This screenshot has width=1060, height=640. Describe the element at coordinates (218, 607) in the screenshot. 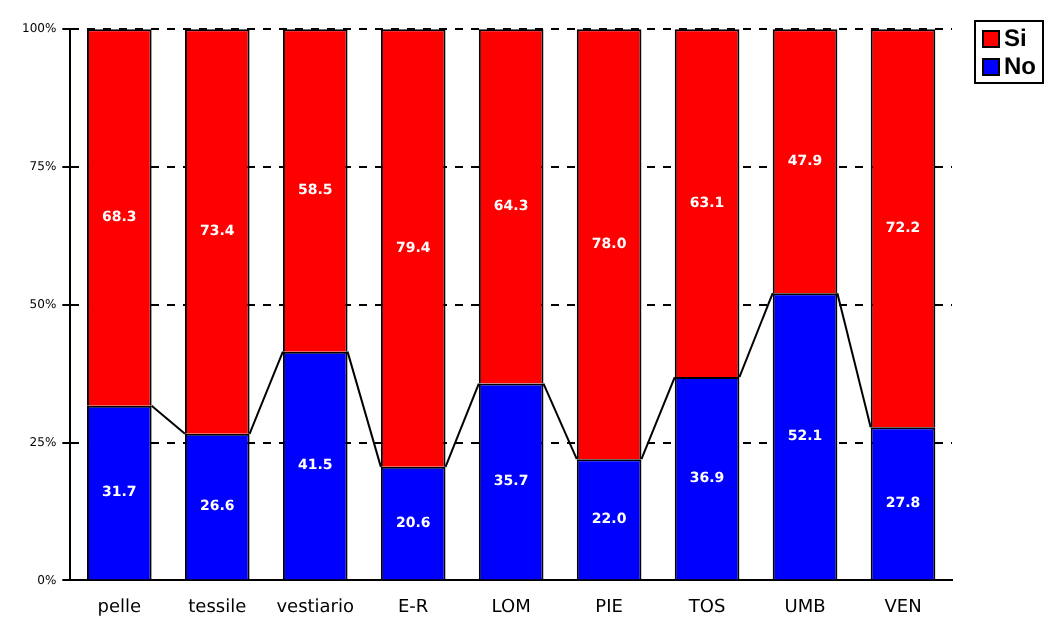

I see `x-tick-label: tessile` at that location.